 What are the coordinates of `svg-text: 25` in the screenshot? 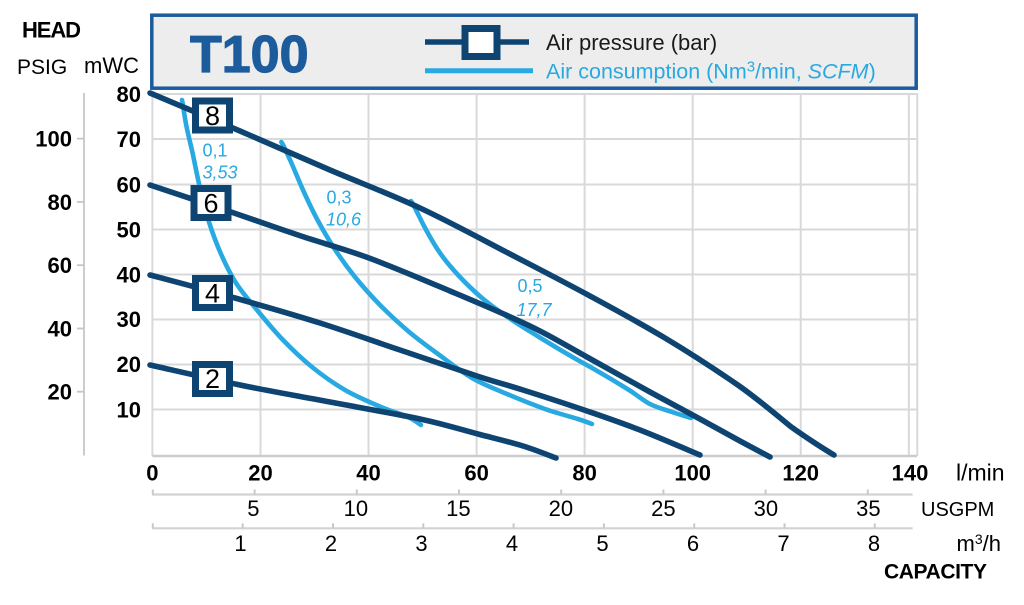 It's located at (663, 508).